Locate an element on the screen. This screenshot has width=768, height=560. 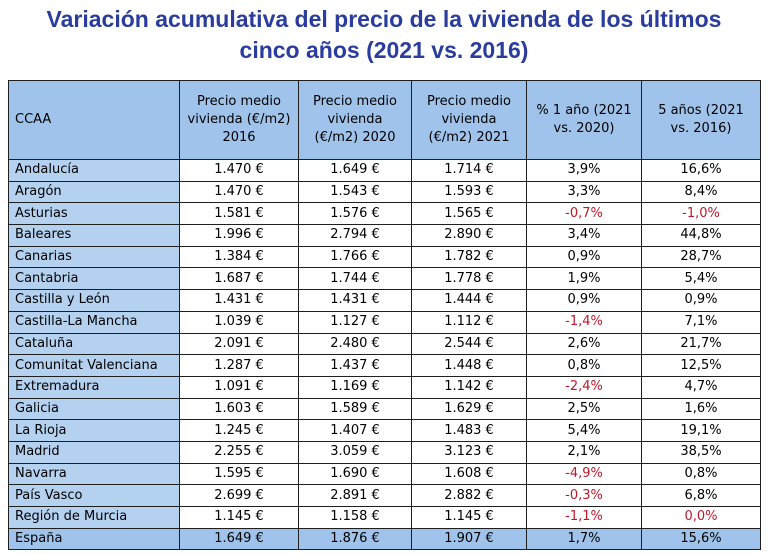
header-ccaa: CCAA is located at coordinates (94, 120).